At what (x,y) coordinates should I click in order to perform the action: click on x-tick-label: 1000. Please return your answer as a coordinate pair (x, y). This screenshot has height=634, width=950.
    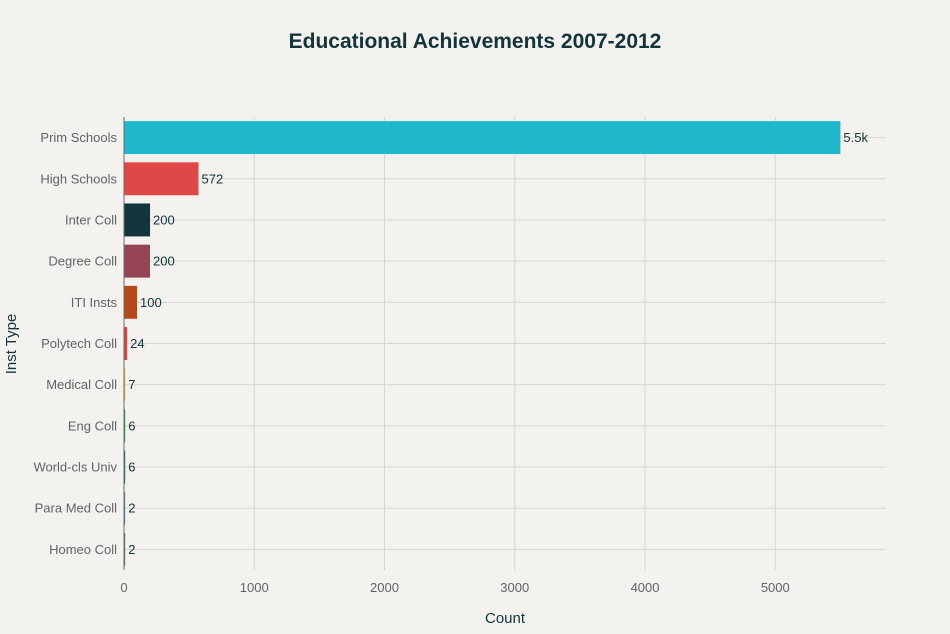
    Looking at the image, I should click on (254, 587).